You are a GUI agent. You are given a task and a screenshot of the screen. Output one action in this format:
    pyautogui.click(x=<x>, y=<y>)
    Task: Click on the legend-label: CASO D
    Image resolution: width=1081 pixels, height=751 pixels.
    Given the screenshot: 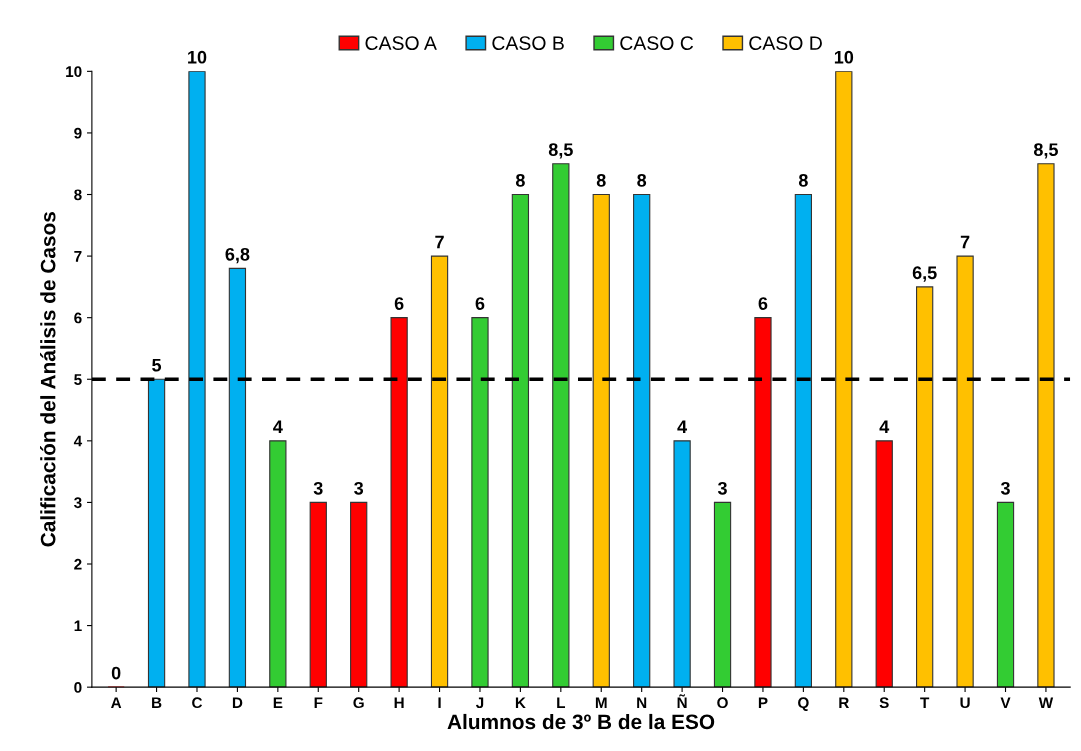 What is the action you would take?
    pyautogui.click(x=785, y=43)
    